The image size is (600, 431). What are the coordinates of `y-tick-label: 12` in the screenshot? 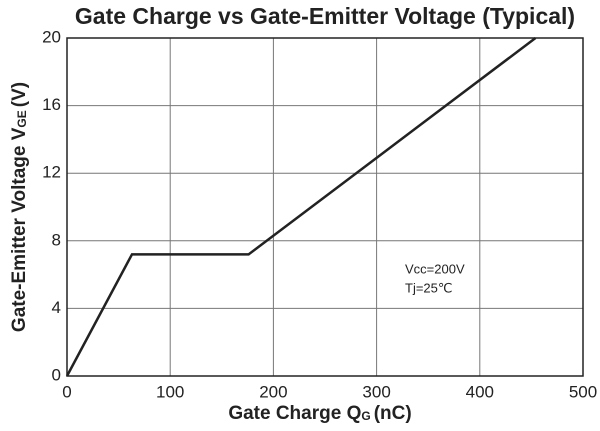 It's located at (51, 172).